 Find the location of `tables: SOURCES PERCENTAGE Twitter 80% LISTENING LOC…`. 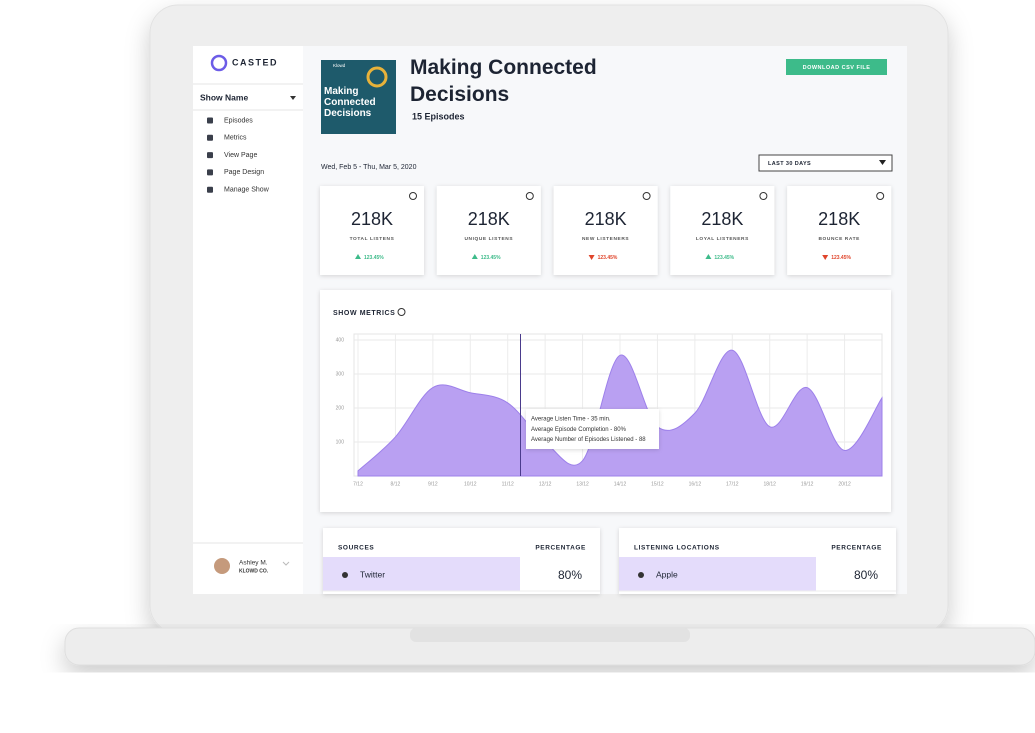

tables: SOURCES PERCENTAGE Twitter 80% LISTENING LOC… is located at coordinates (609, 561).